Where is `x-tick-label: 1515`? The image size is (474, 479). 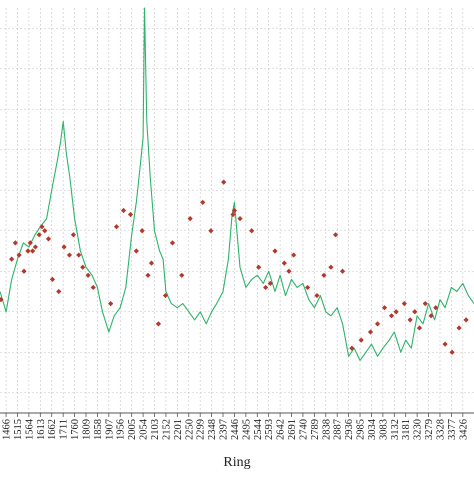
x-tick-label: 1515 is located at coordinates (18, 429).